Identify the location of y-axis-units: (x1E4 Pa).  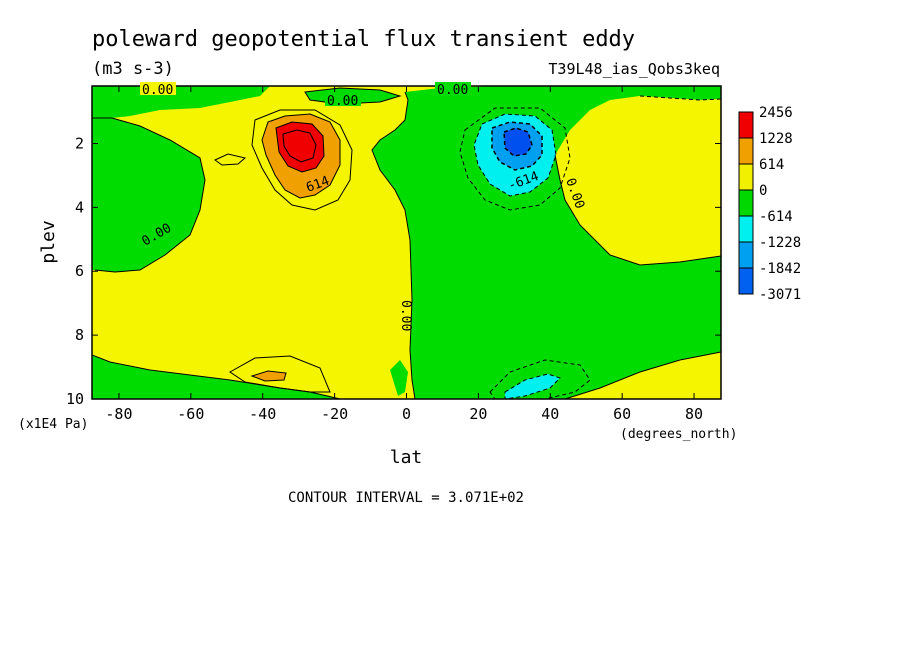
(53, 424).